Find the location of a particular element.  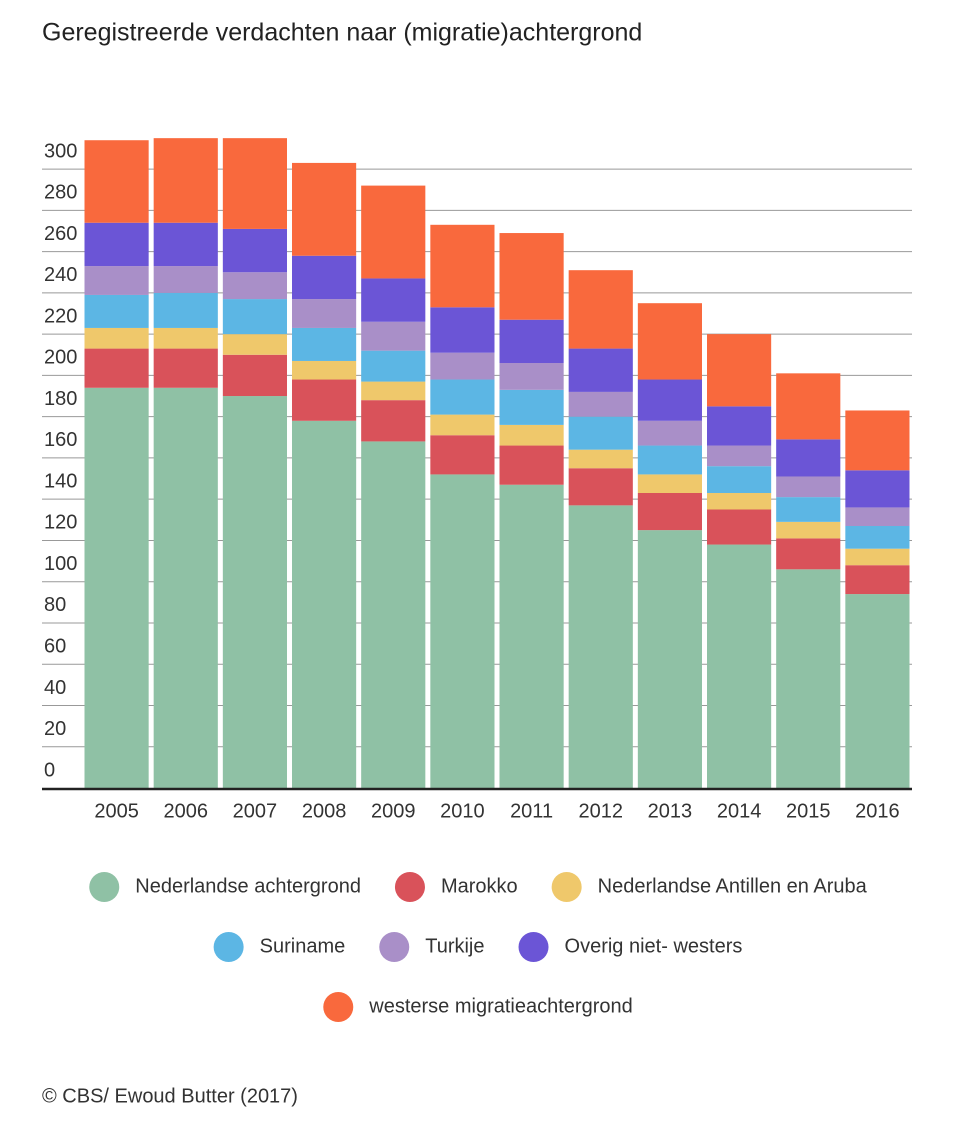

y-tick-label: 180 is located at coordinates (60, 399).